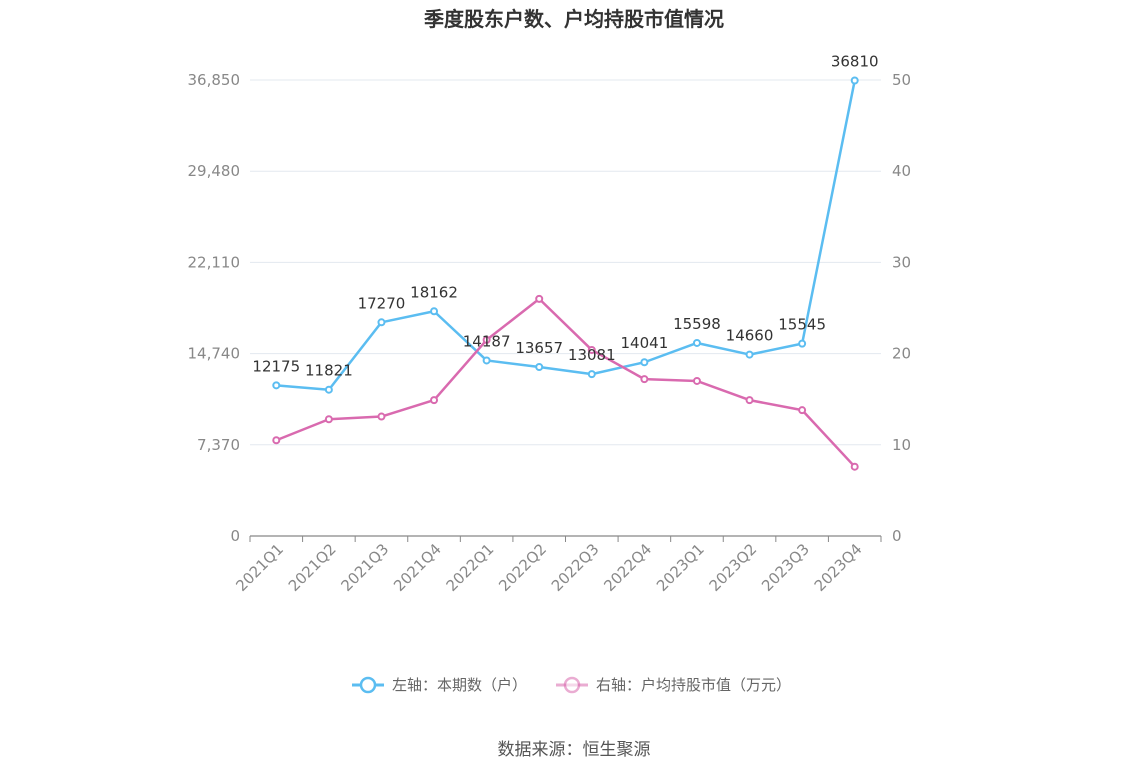  What do you see at coordinates (645, 343) in the screenshot?
I see `data-label: 14041` at bounding box center [645, 343].